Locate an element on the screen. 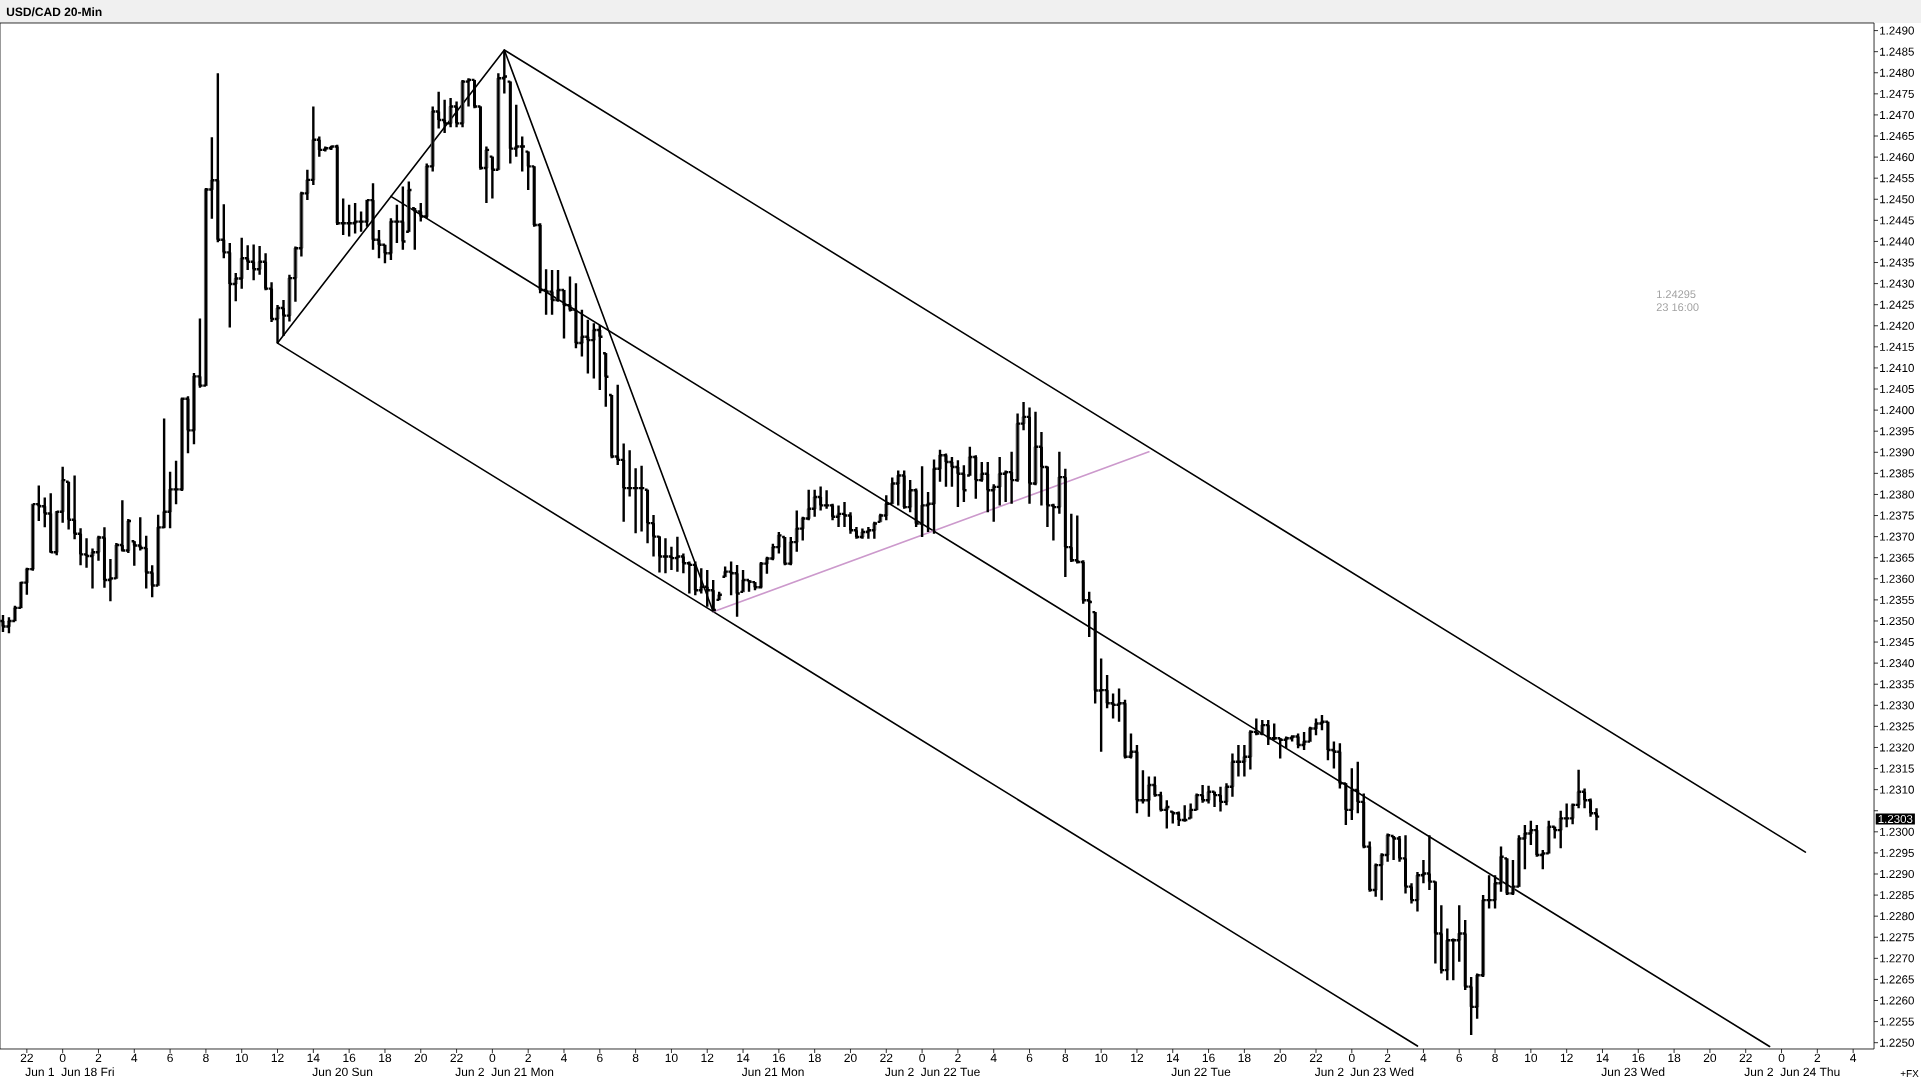 This screenshot has height=1081, width=1921. annotation: 23 16:00 is located at coordinates (1677, 307).